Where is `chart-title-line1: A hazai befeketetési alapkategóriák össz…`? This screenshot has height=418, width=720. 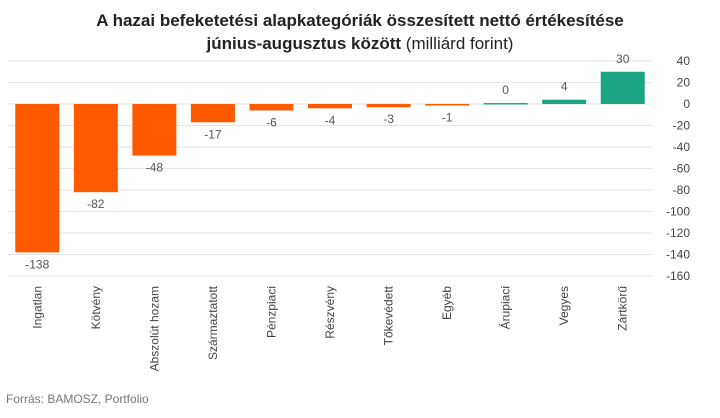 chart-title-line1: A hazai befeketetési alapkategóriák össz… is located at coordinates (360, 20).